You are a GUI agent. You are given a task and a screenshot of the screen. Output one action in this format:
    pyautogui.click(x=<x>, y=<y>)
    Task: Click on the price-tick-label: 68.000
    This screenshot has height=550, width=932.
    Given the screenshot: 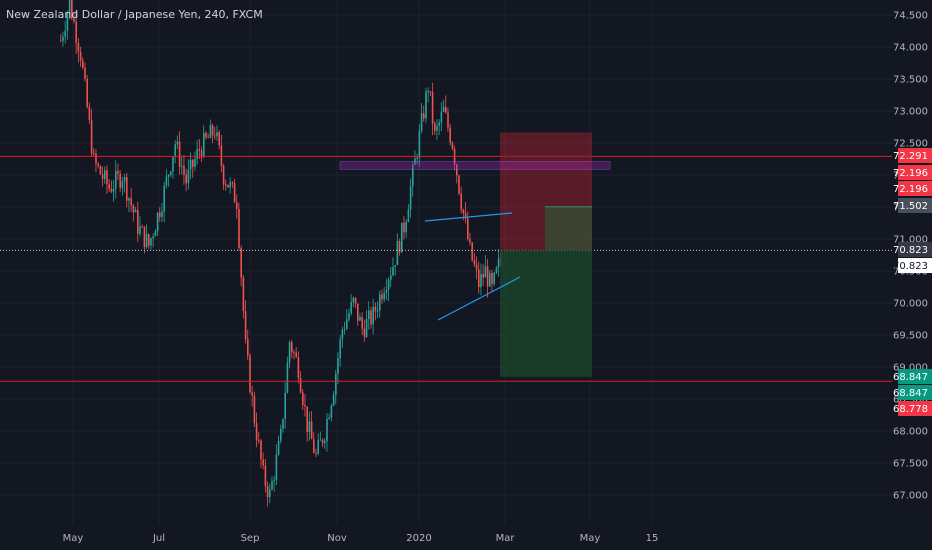 What is the action you would take?
    pyautogui.click(x=910, y=432)
    